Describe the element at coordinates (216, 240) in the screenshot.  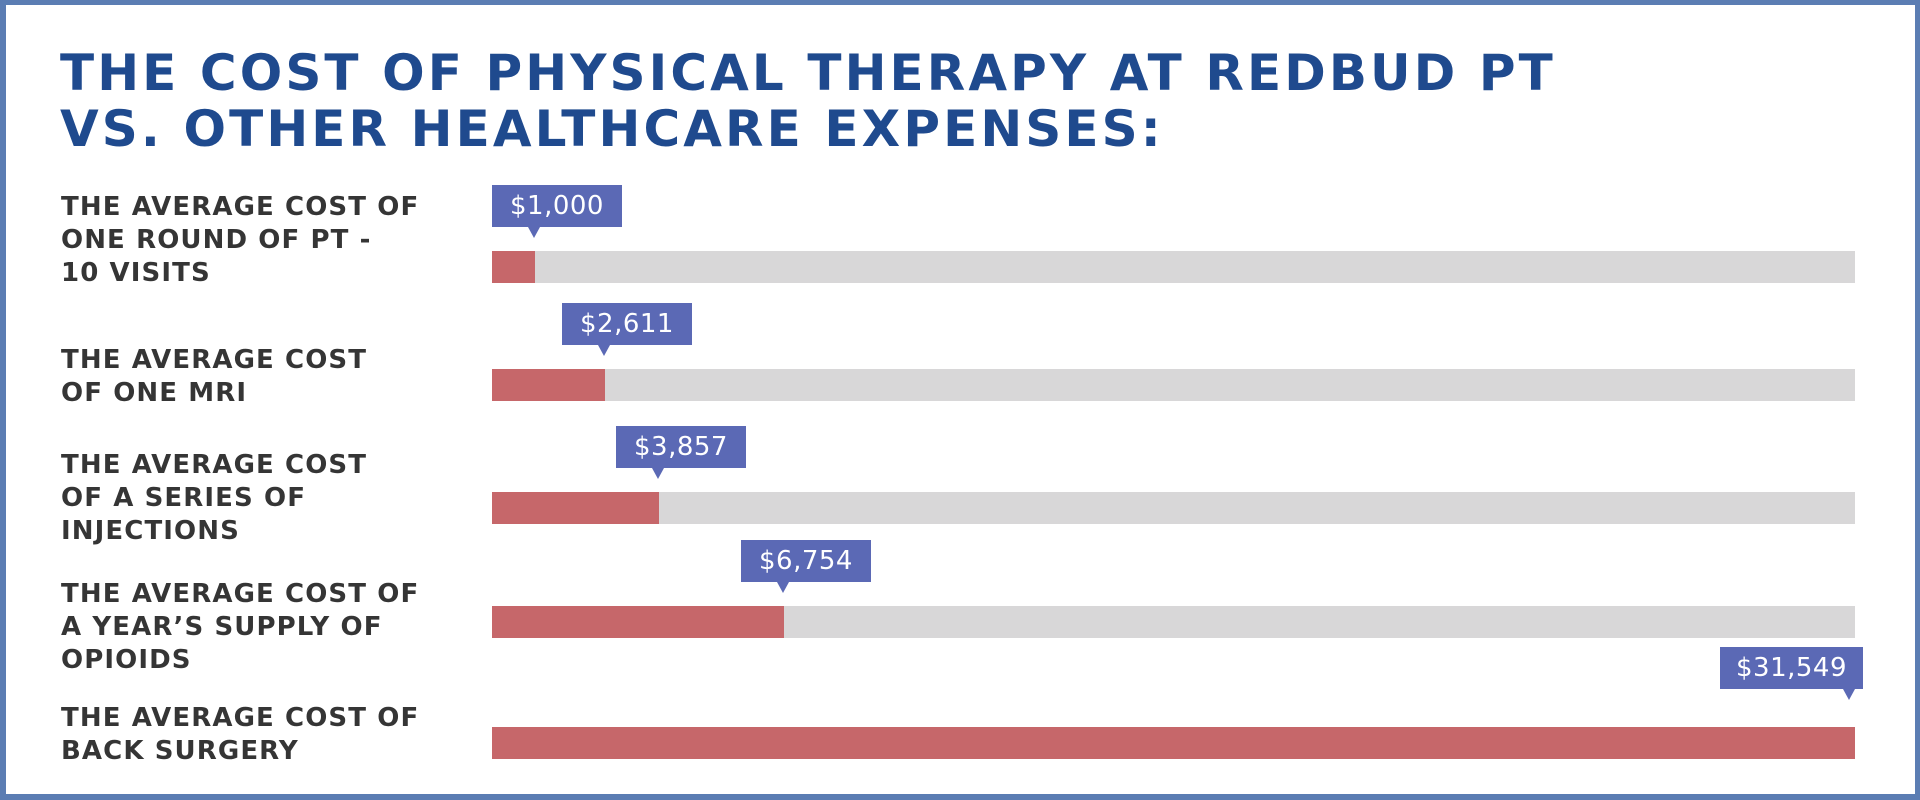
I see `category-label-line: ONE ROUND OF PT -` at that location.